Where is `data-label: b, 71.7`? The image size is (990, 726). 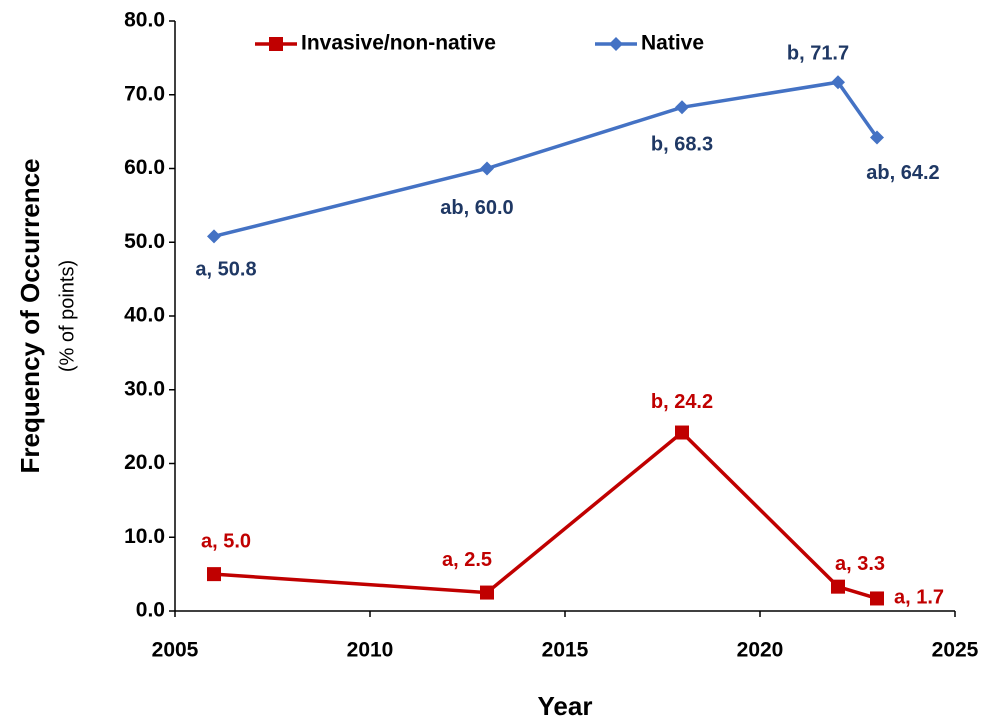
data-label: b, 71.7 is located at coordinates (818, 53).